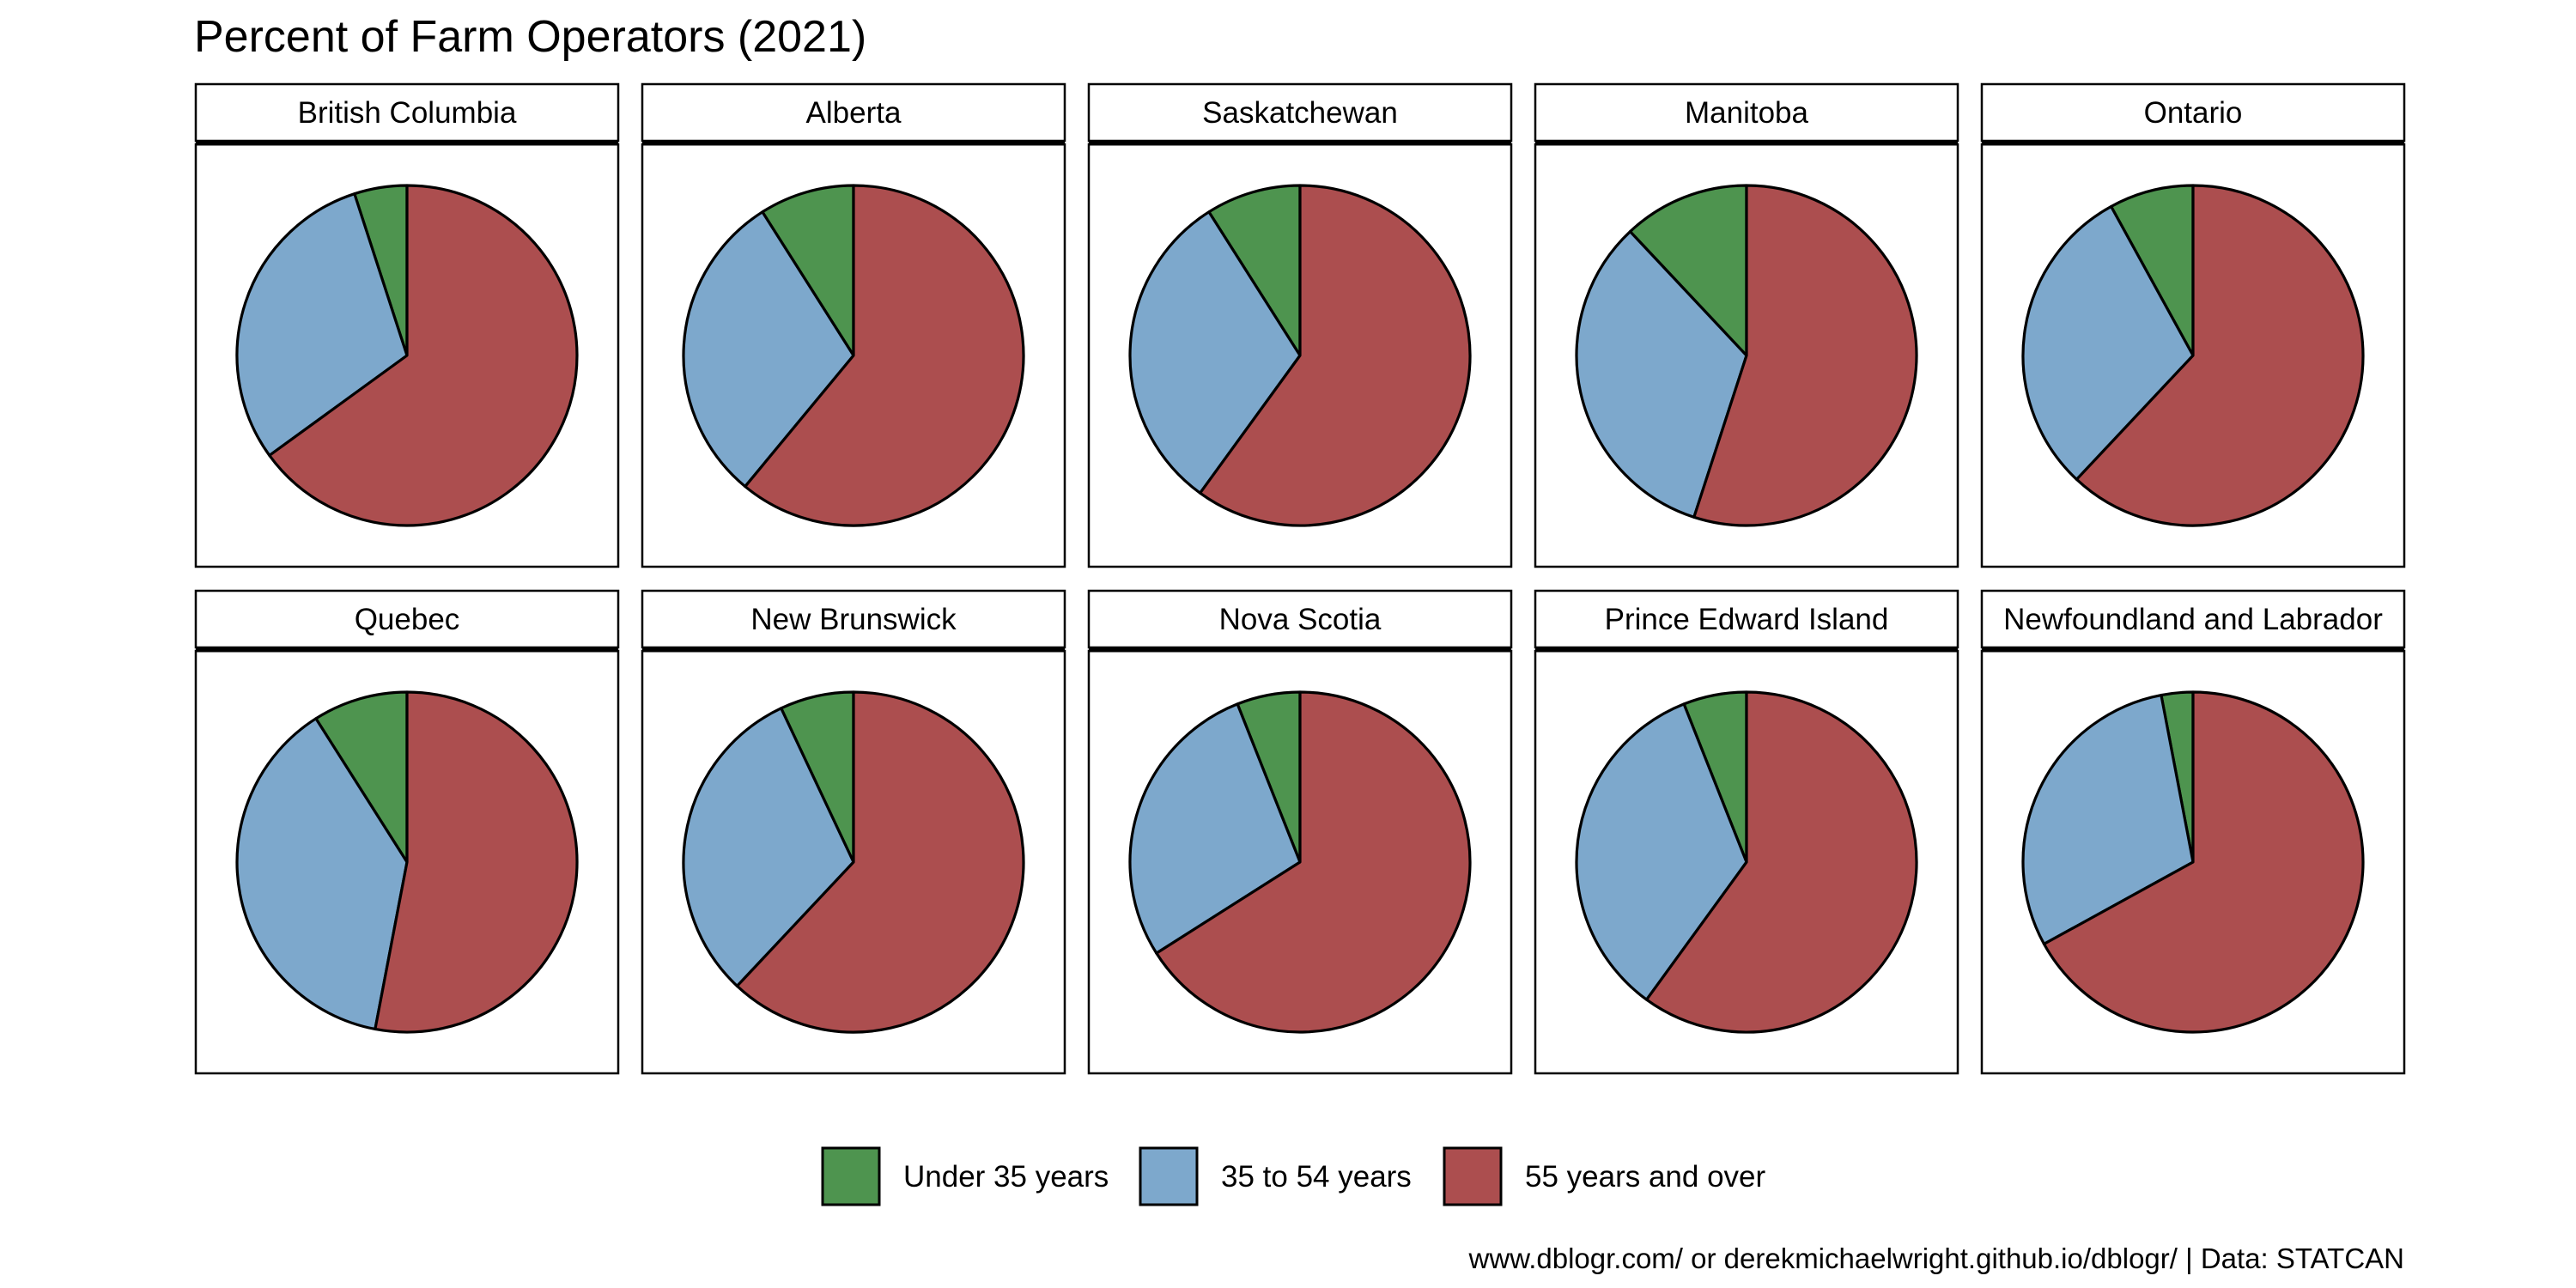 The width and height of the screenshot is (2576, 1288). I want to click on facet-saskatchewan: Saskatchewan, so click(1300, 325).